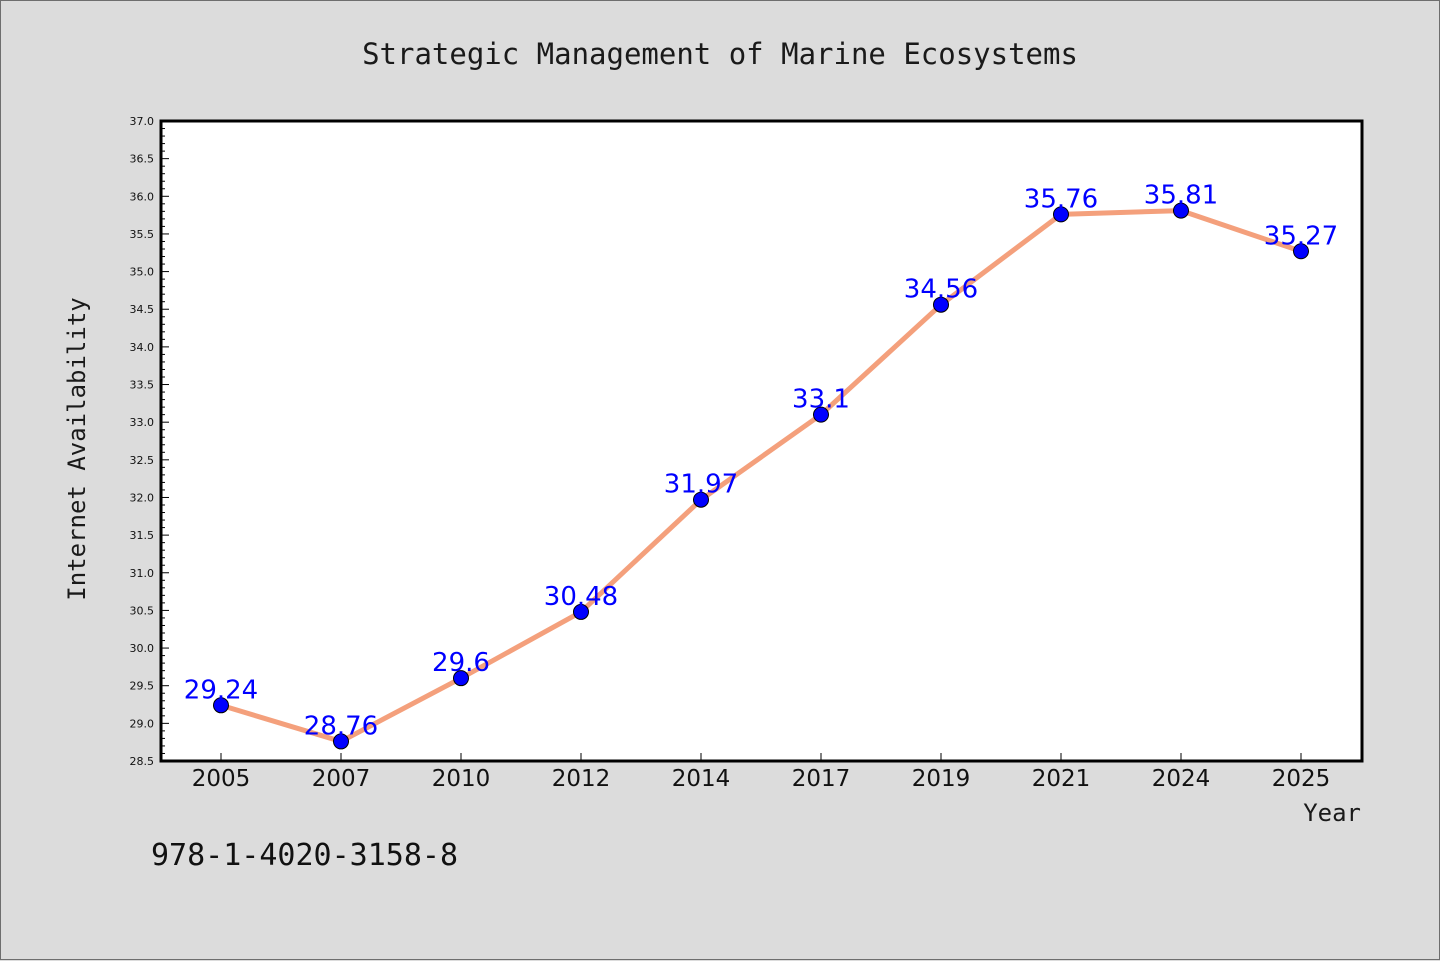 The width and height of the screenshot is (1440, 961). What do you see at coordinates (461, 663) in the screenshot?
I see `data-label: 29.6` at bounding box center [461, 663].